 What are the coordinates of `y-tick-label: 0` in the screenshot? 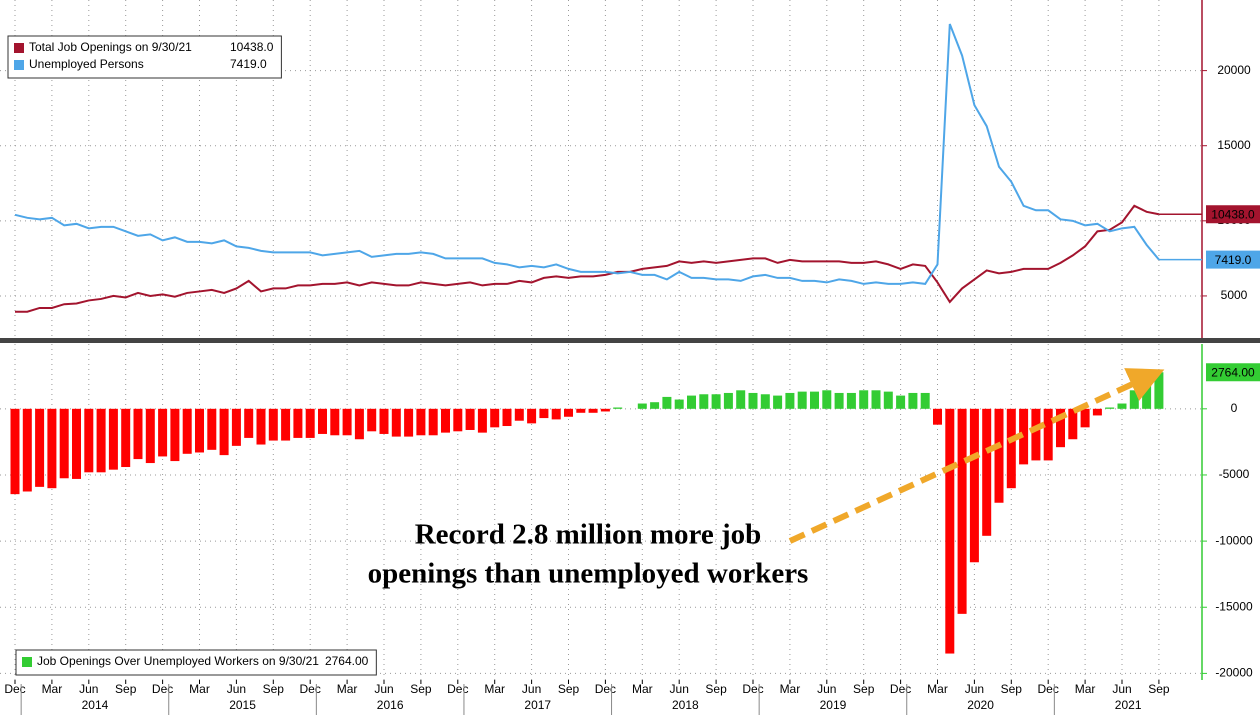 It's located at (1234, 408).